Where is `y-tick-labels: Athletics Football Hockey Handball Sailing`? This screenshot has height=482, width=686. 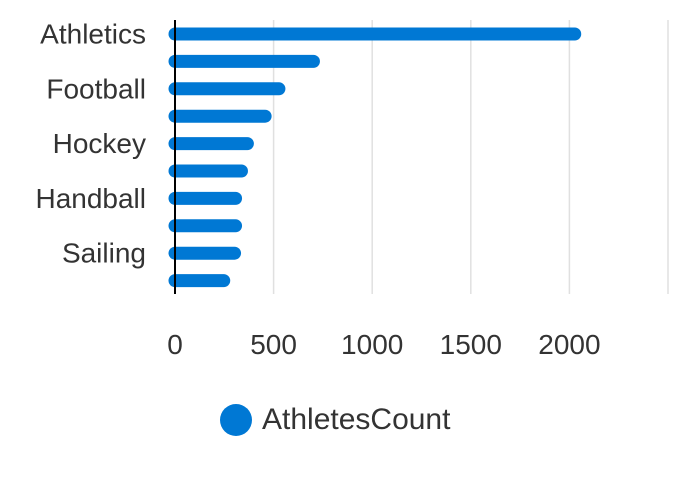
y-tick-labels: Athletics Football Hockey Handball Sailing is located at coordinates (90, 144).